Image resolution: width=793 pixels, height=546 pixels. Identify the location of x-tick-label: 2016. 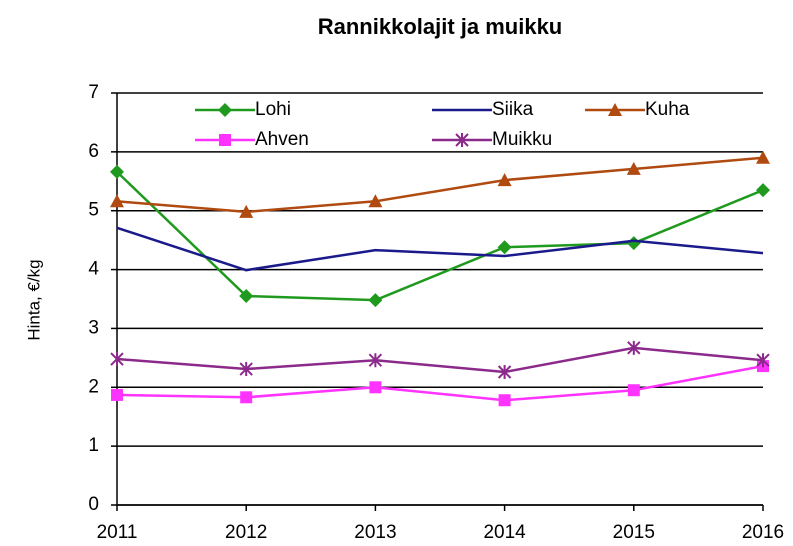
(763, 532).